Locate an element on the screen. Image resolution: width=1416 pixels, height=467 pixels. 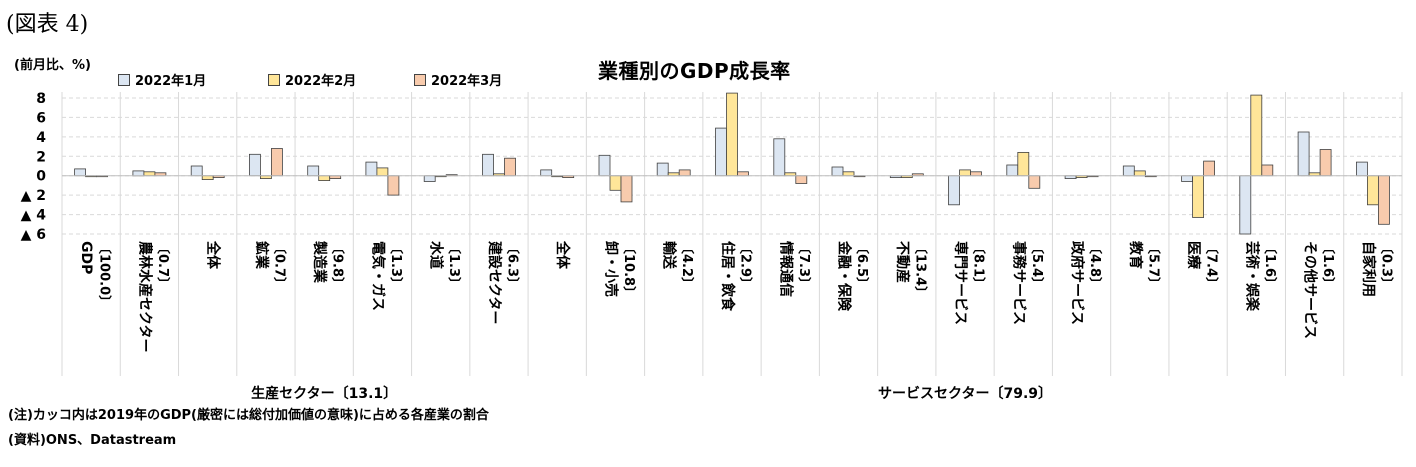
legend-swatch-feb is located at coordinates (274, 79).